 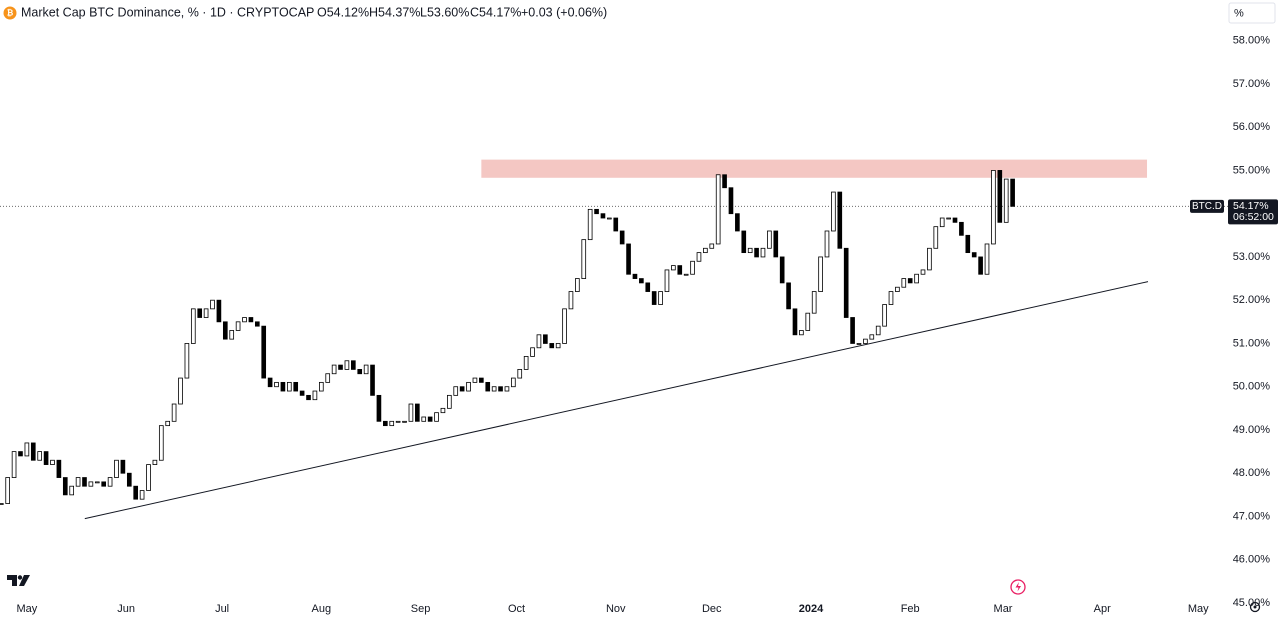 I want to click on x-tick-label: Apr, so click(x=1102, y=609).